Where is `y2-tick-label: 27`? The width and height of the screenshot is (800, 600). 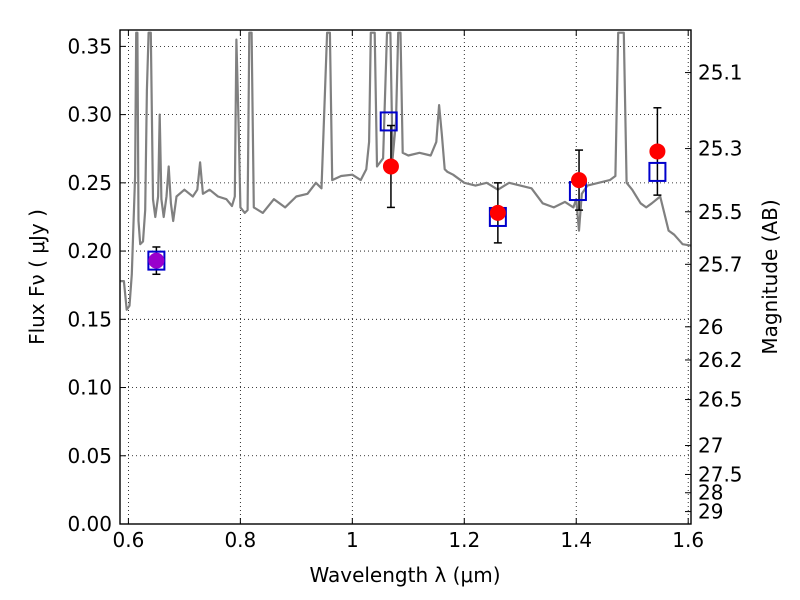 y2-tick-label: 27 is located at coordinates (710, 446).